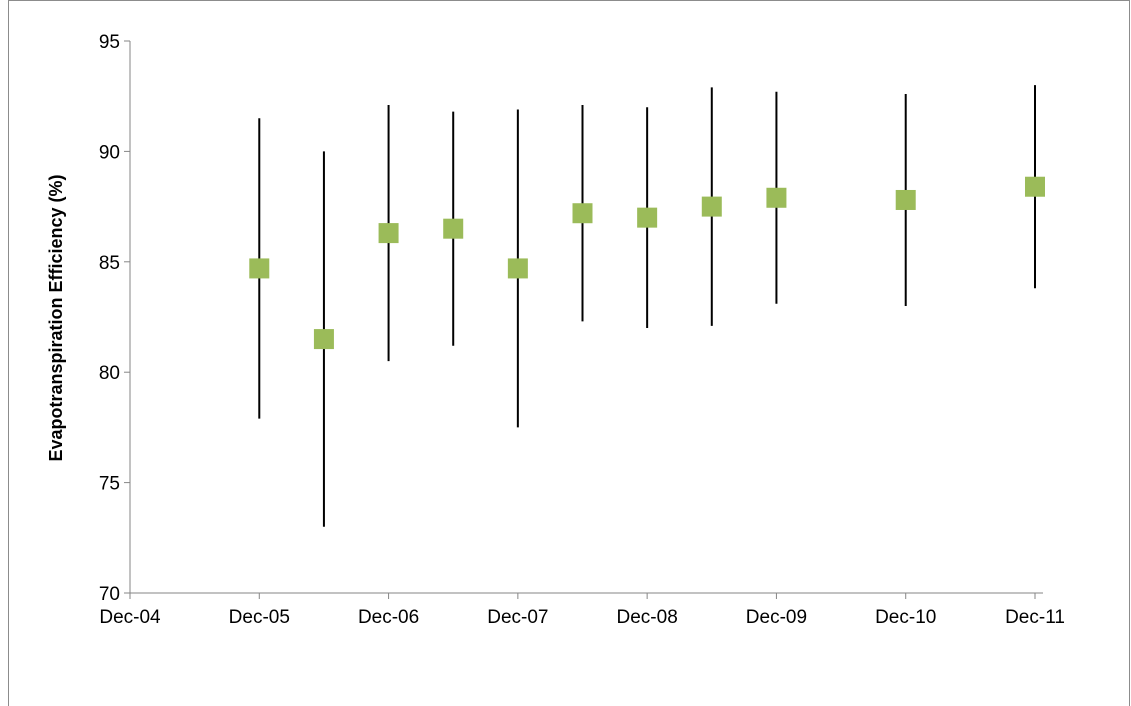 The image size is (1131, 706). What do you see at coordinates (517, 617) in the screenshot?
I see `x-tick-label: Dec-07` at bounding box center [517, 617].